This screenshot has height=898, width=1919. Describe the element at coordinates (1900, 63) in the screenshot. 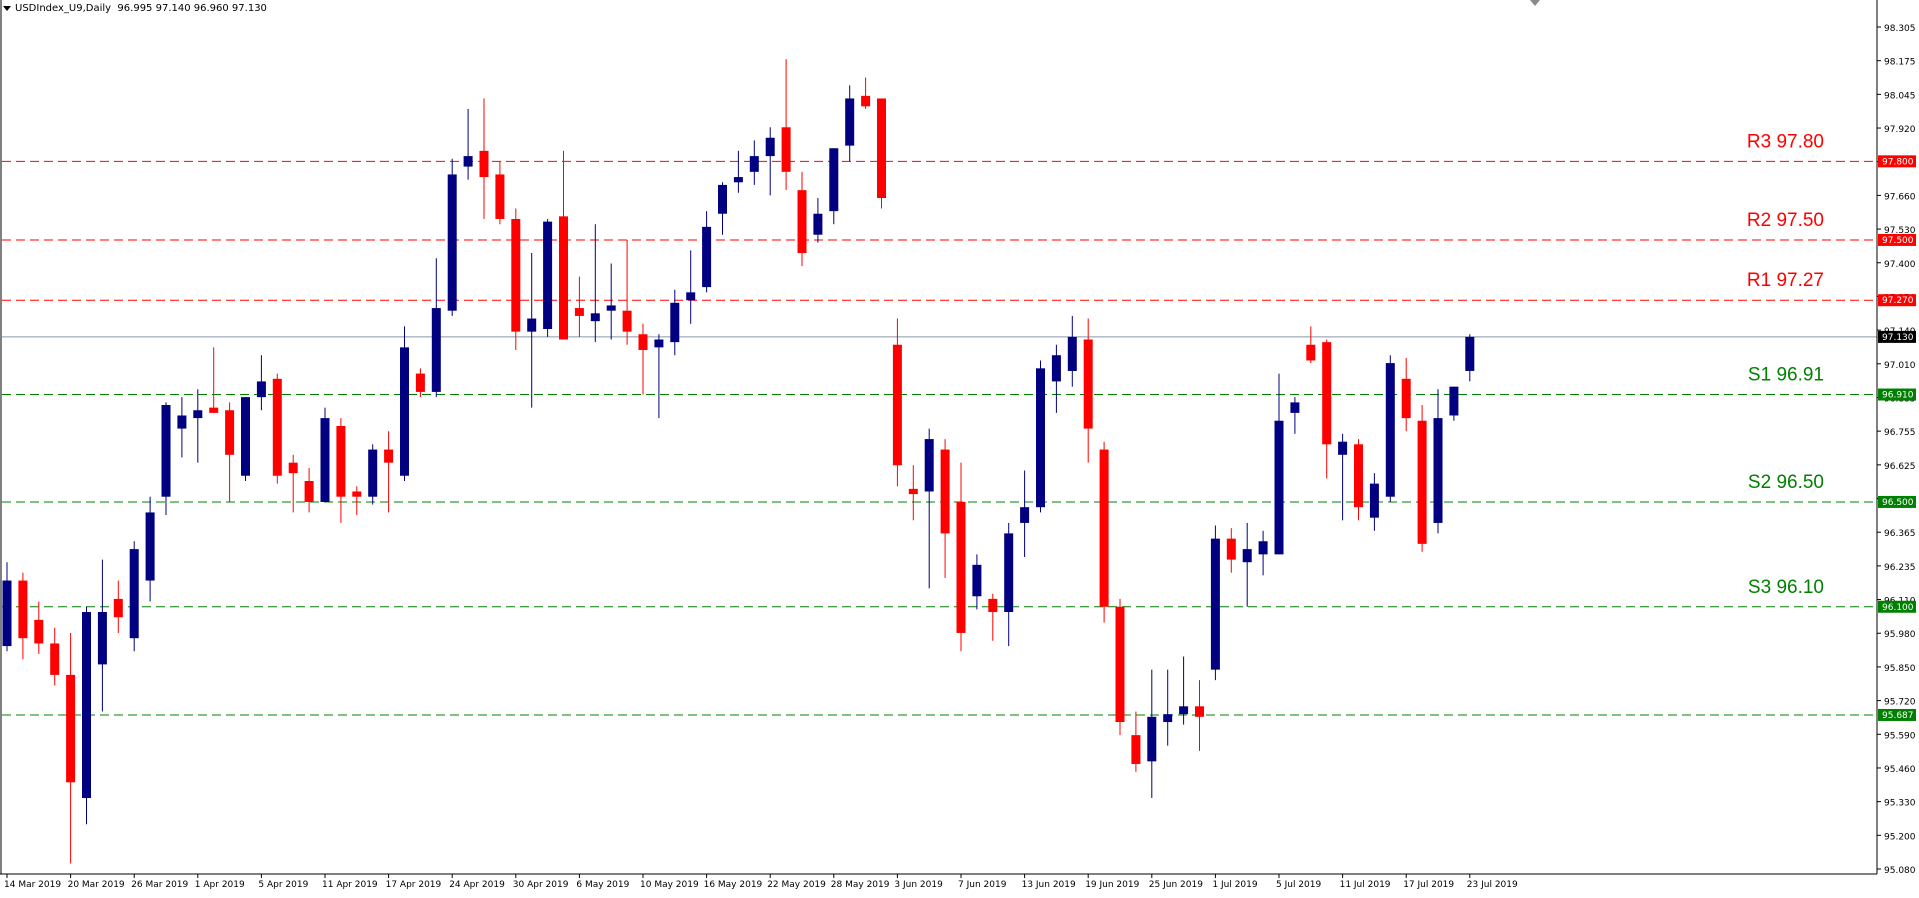

I see `y-tick-label: 98.175` at that location.